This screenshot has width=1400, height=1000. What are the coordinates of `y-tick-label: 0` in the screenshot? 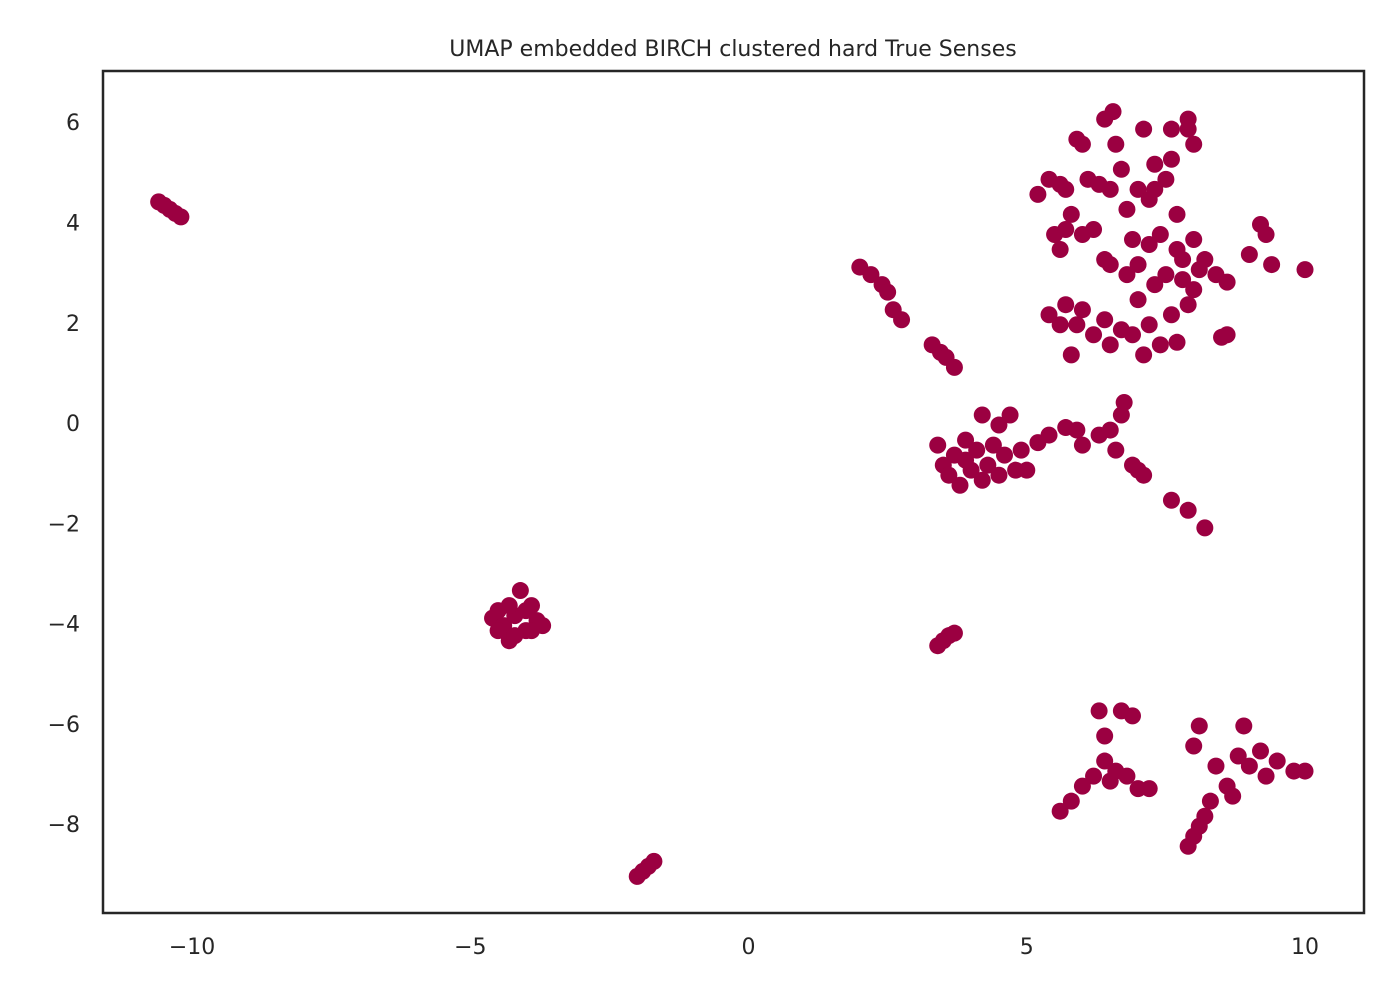 It's located at (73, 424).